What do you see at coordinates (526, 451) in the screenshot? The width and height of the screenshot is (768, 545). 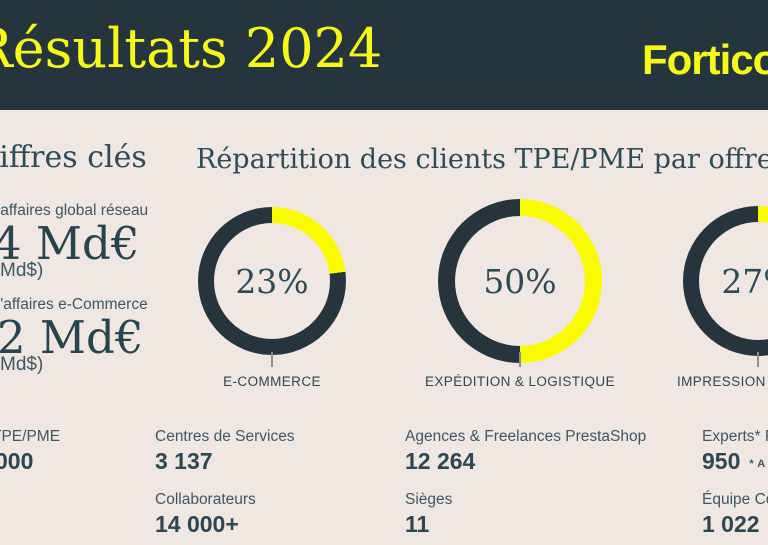 I see `stat-item: Agences & Freelances PrestaShop 12 264` at bounding box center [526, 451].